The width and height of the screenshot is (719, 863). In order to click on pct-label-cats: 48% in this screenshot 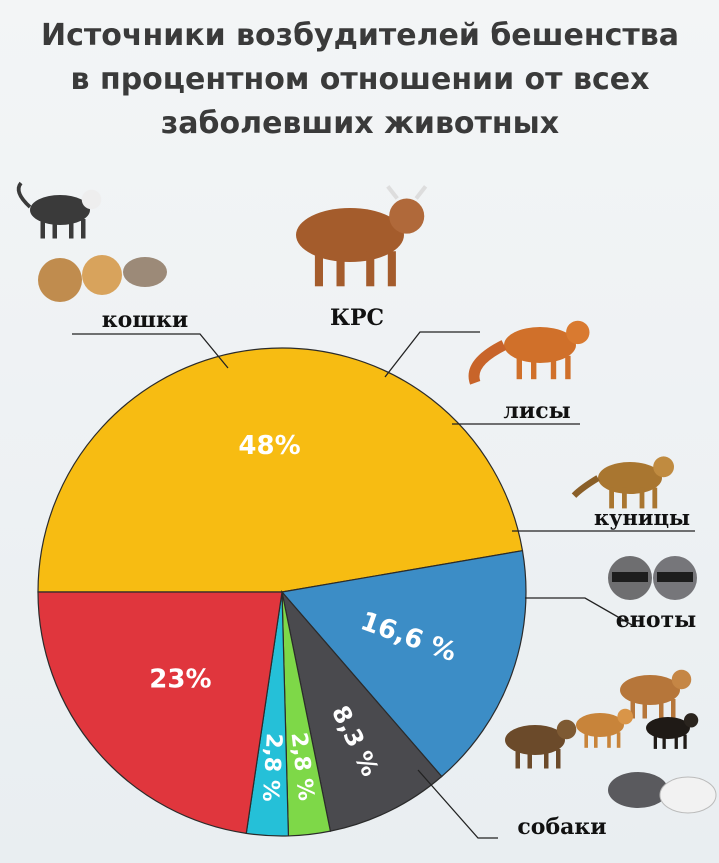, I will do `click(269, 446)`.